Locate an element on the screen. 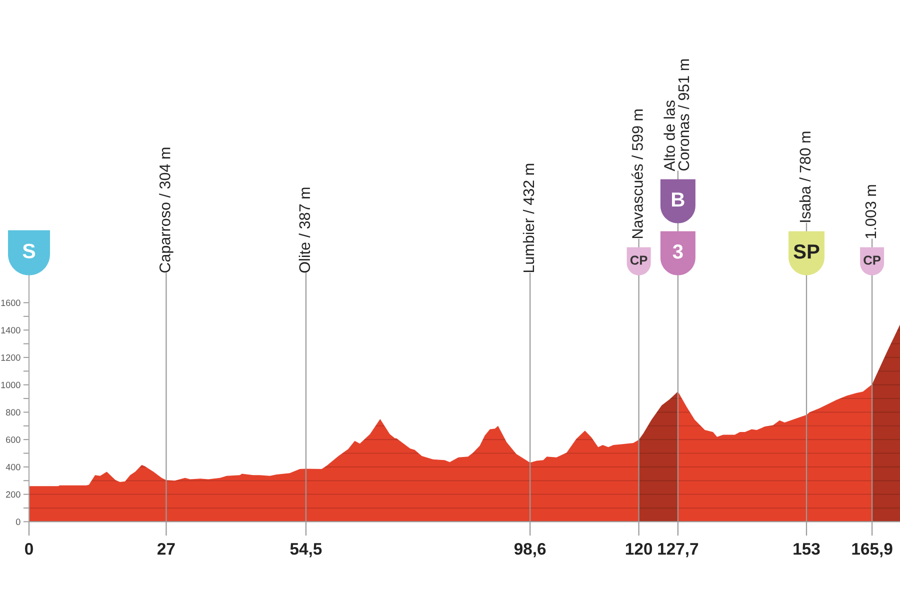  y-tick-label: 1200 is located at coordinates (10, 357).